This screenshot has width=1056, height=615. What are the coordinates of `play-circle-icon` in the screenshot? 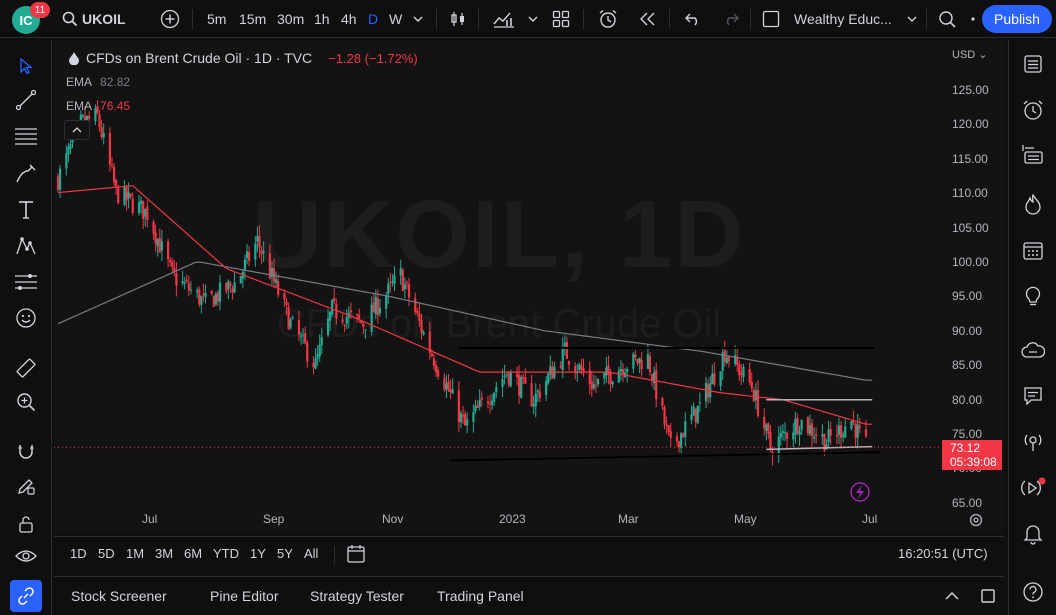 It's located at (1033, 486).